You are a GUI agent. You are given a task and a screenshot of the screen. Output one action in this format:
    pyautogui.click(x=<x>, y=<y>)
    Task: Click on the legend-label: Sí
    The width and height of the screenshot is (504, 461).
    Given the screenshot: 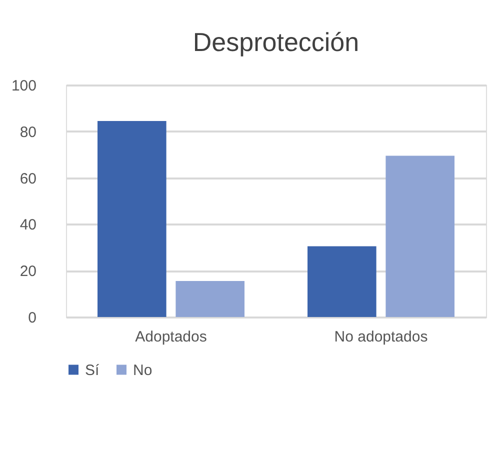 What is the action you would take?
    pyautogui.click(x=92, y=370)
    